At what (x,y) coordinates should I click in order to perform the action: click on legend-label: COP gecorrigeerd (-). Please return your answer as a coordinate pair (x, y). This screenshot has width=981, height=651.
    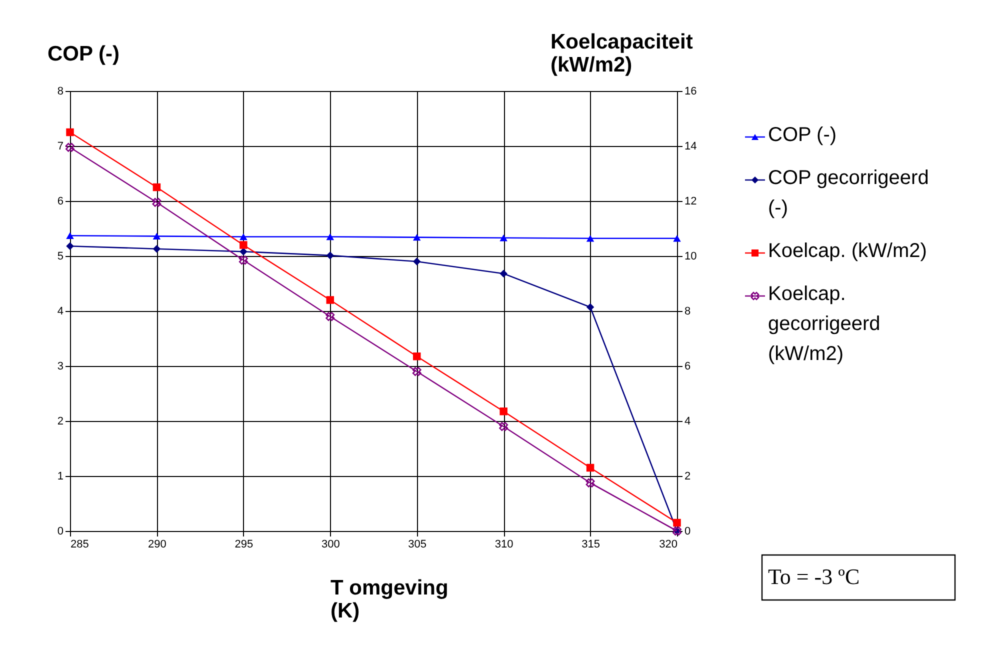
    Looking at the image, I should click on (848, 193).